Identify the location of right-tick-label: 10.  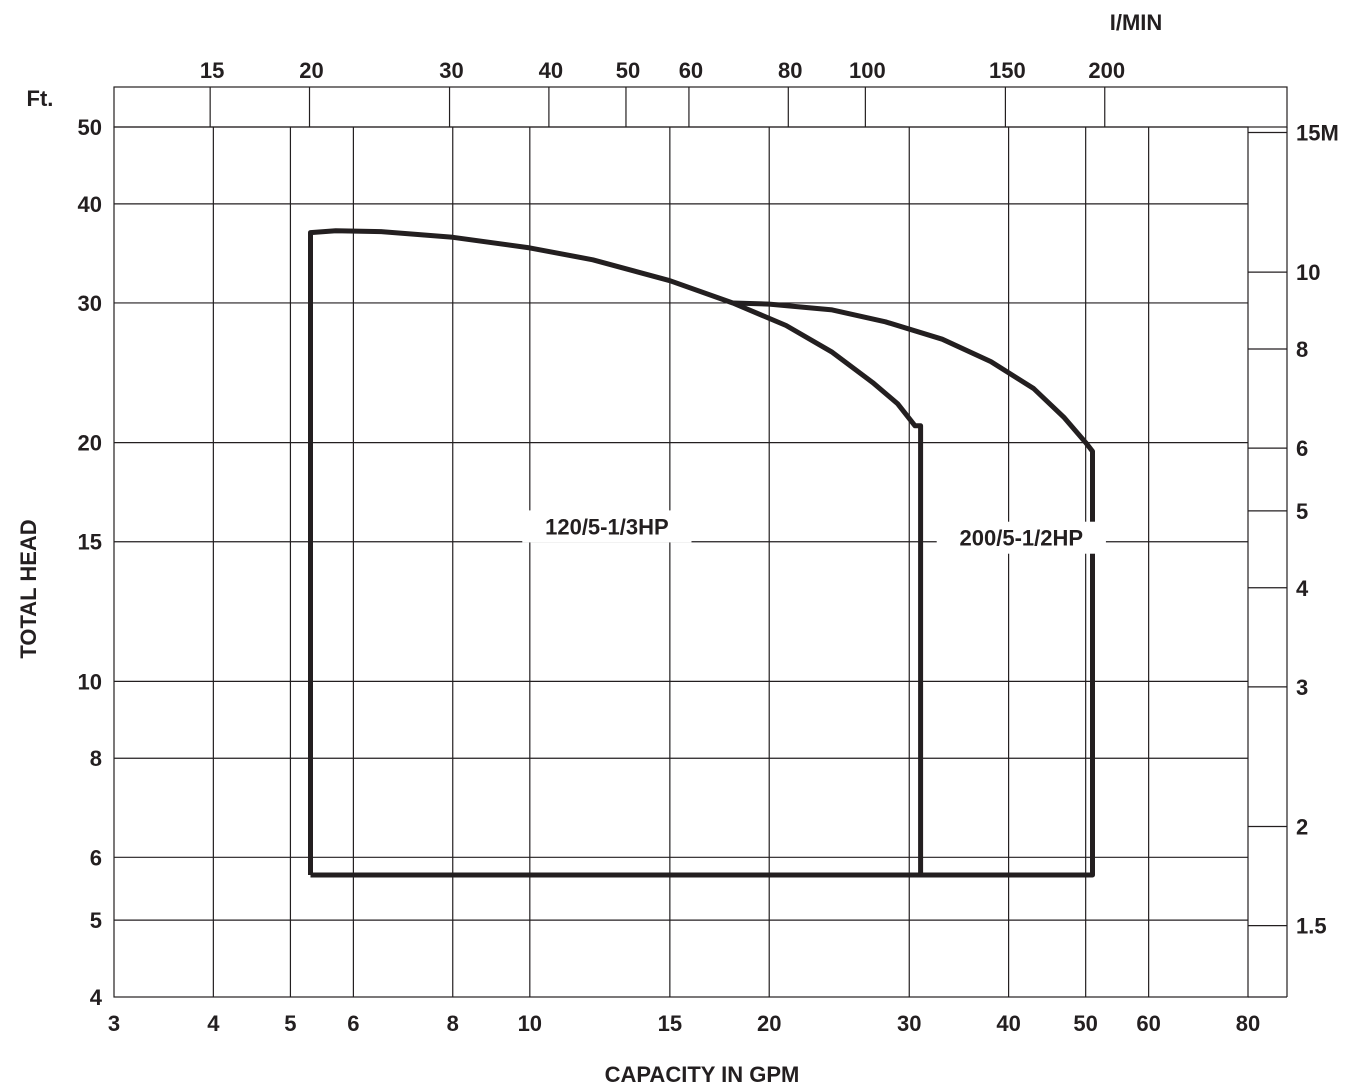
(1308, 272).